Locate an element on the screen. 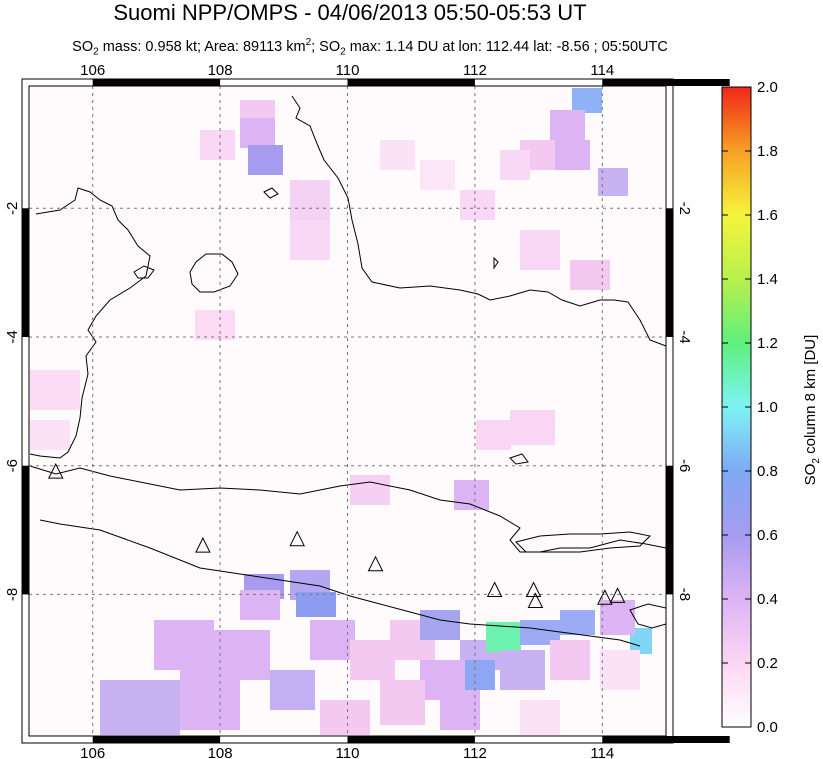 The height and width of the screenshot is (759, 823). lat-labels-right: -2 -4 -6 -8 is located at coordinates (684, 401).